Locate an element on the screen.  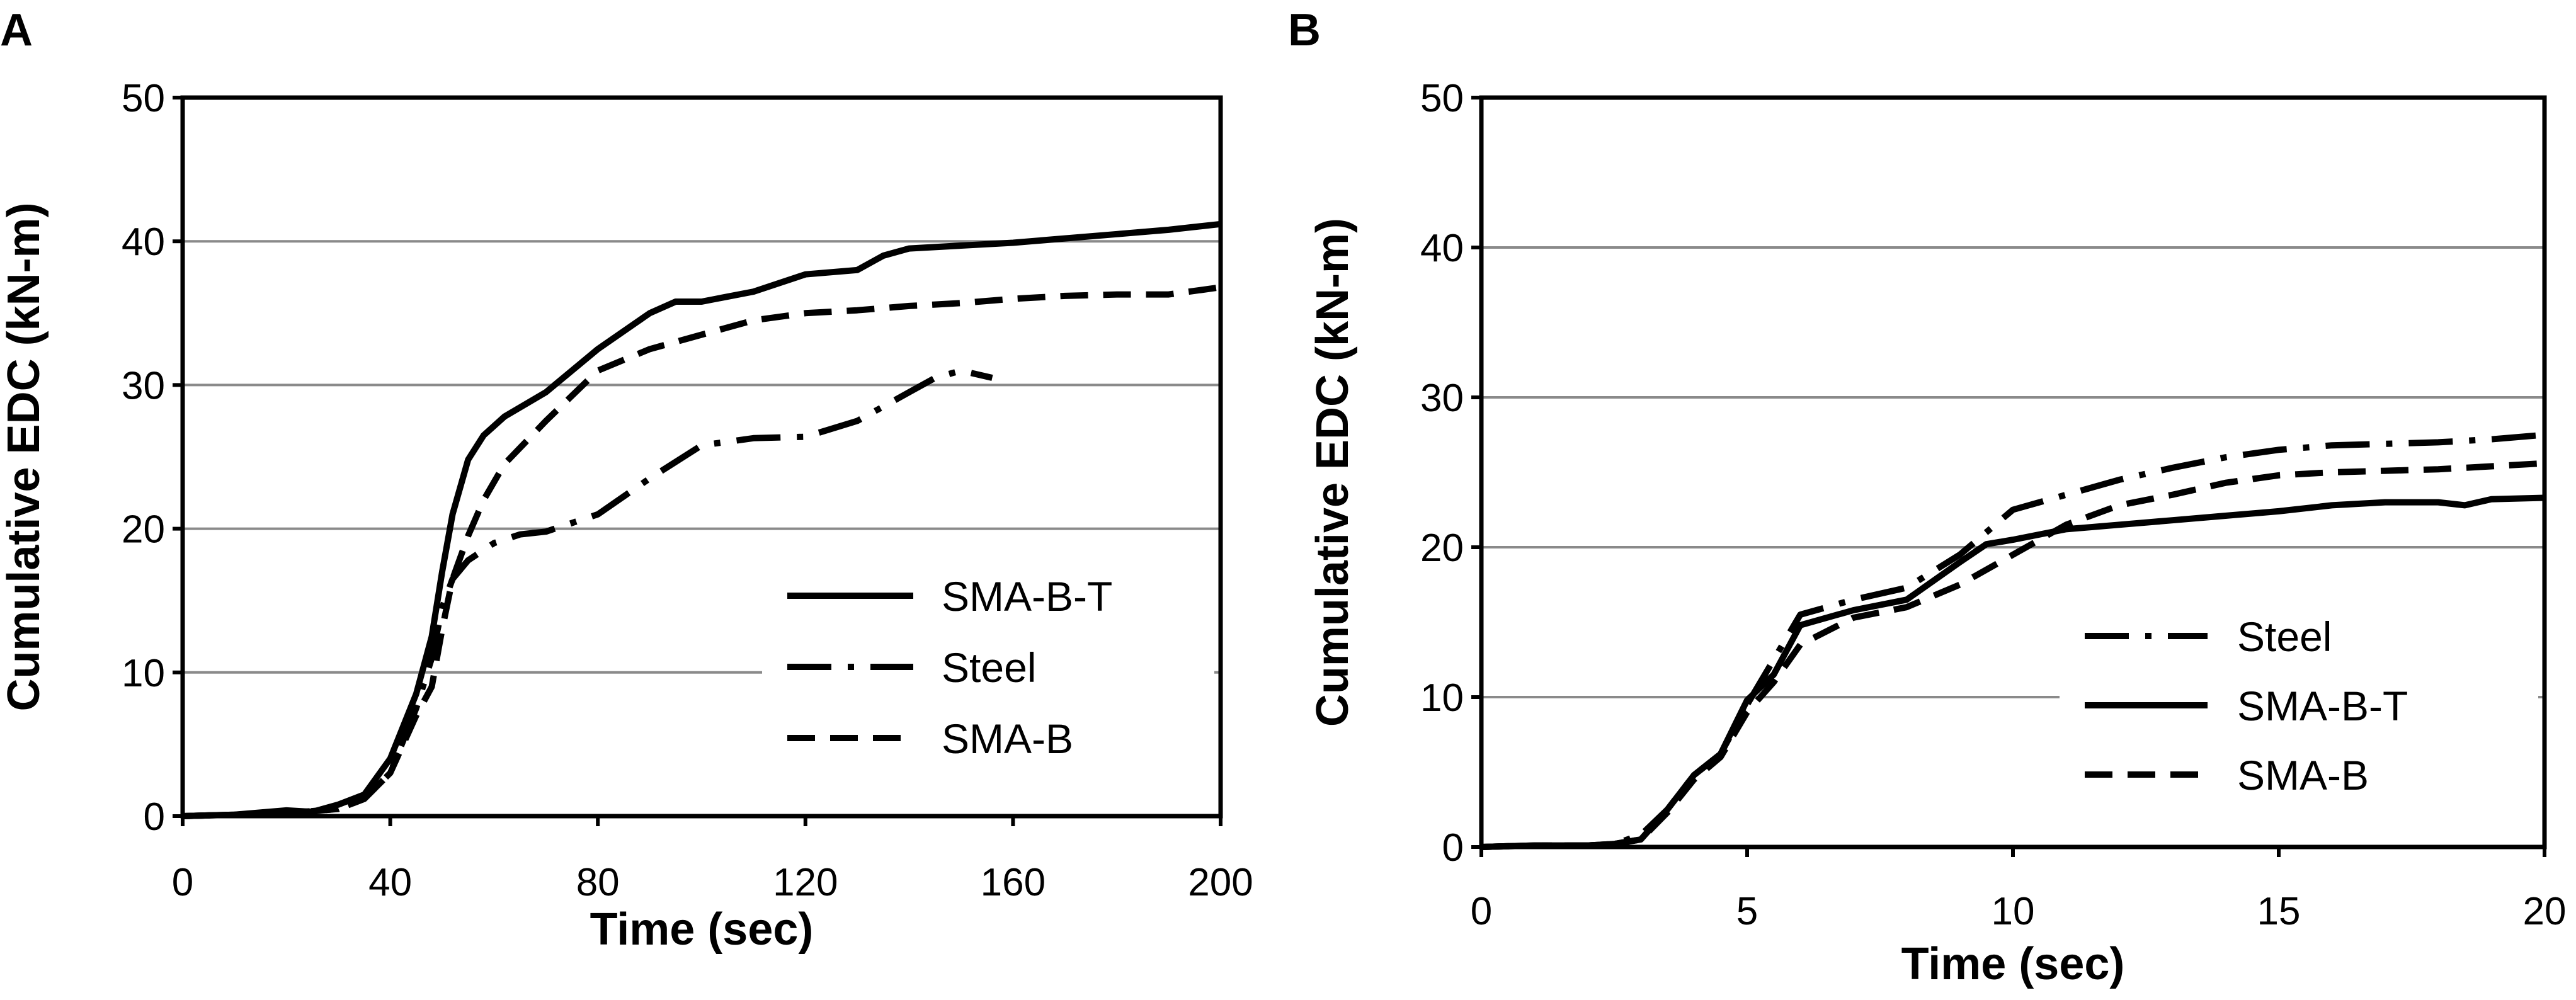
panel-label-a: A is located at coordinates (16, 30).